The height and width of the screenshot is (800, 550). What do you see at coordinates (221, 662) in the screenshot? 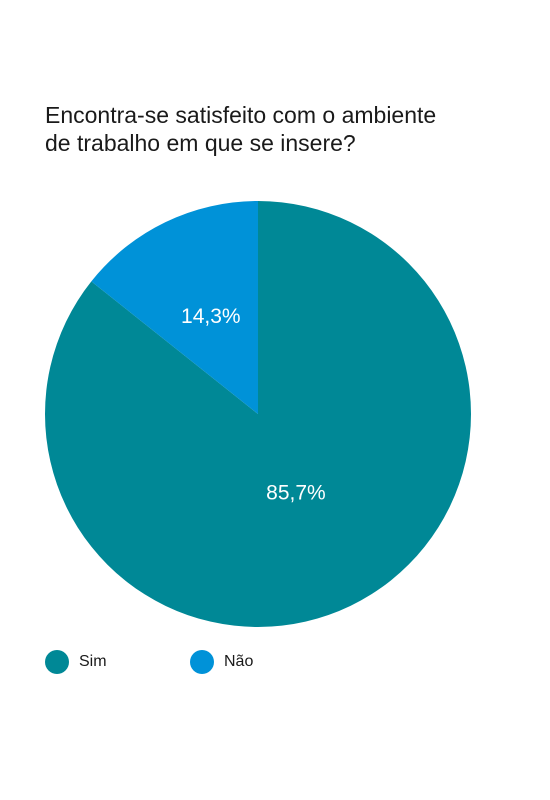
I see `legend-item-nao: Não` at bounding box center [221, 662].